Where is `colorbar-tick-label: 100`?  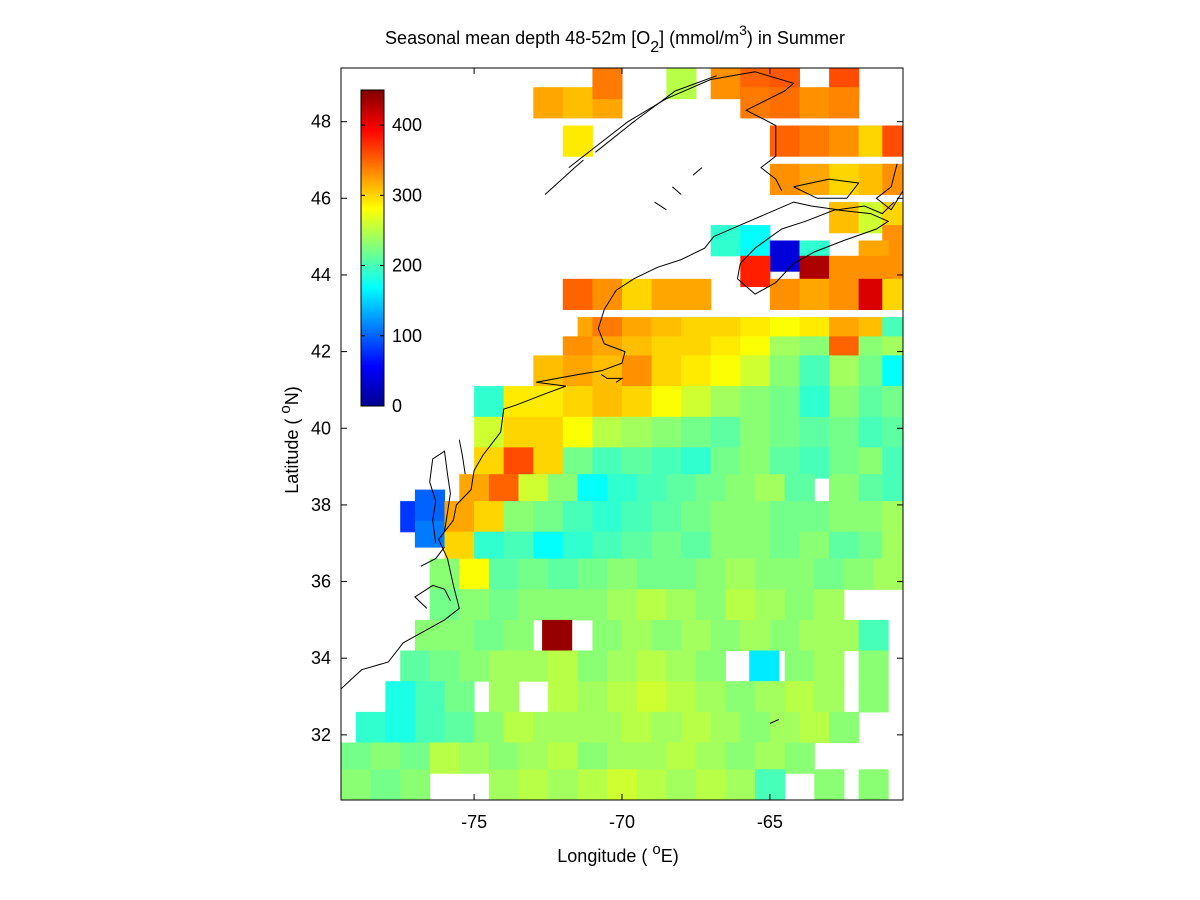 colorbar-tick-label: 100 is located at coordinates (407, 336).